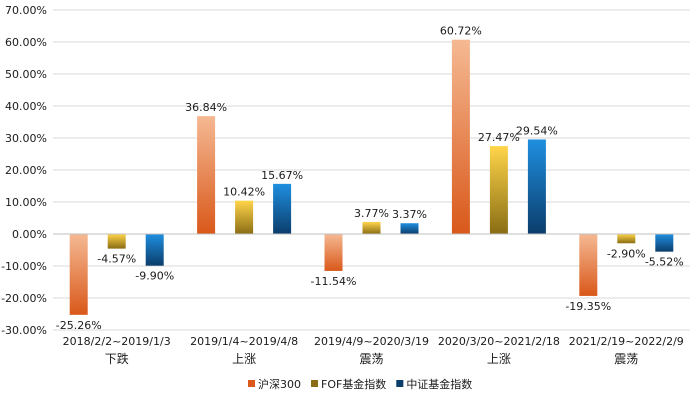 This screenshot has width=700, height=402. What do you see at coordinates (26, 106) in the screenshot?
I see `y-tick-label: 40.00%` at bounding box center [26, 106].